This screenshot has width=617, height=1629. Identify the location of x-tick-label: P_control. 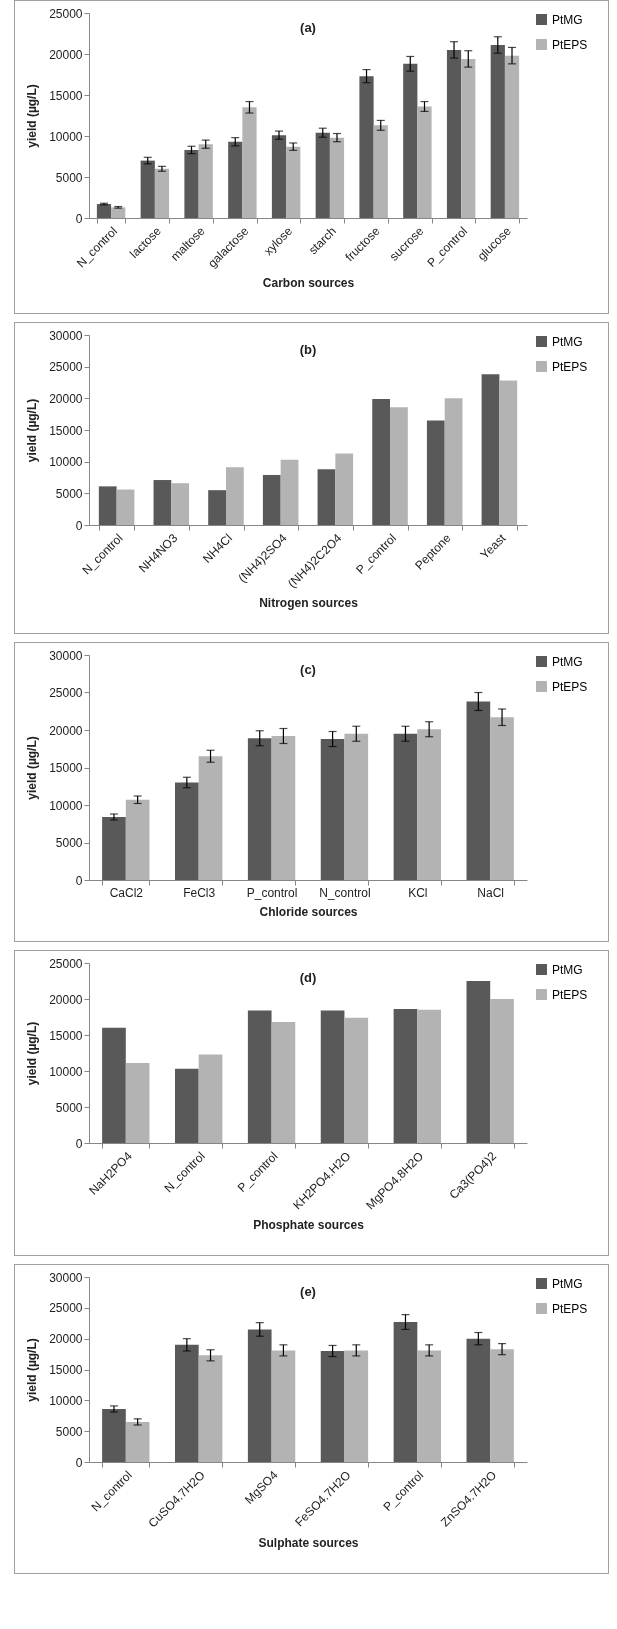
(272, 892).